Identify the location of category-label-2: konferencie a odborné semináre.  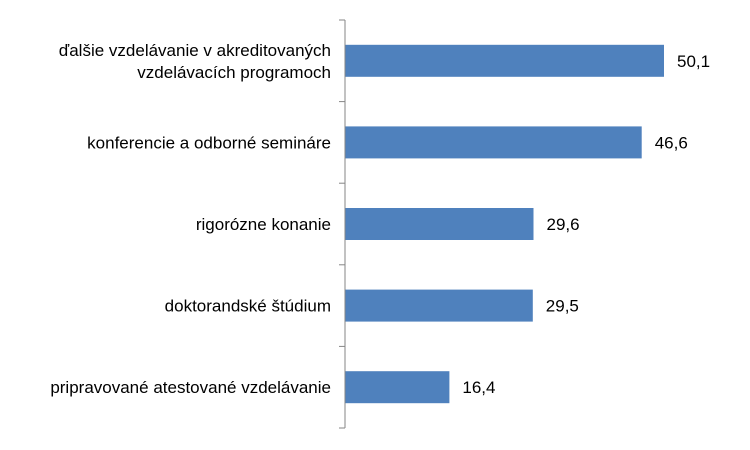
(209, 142).